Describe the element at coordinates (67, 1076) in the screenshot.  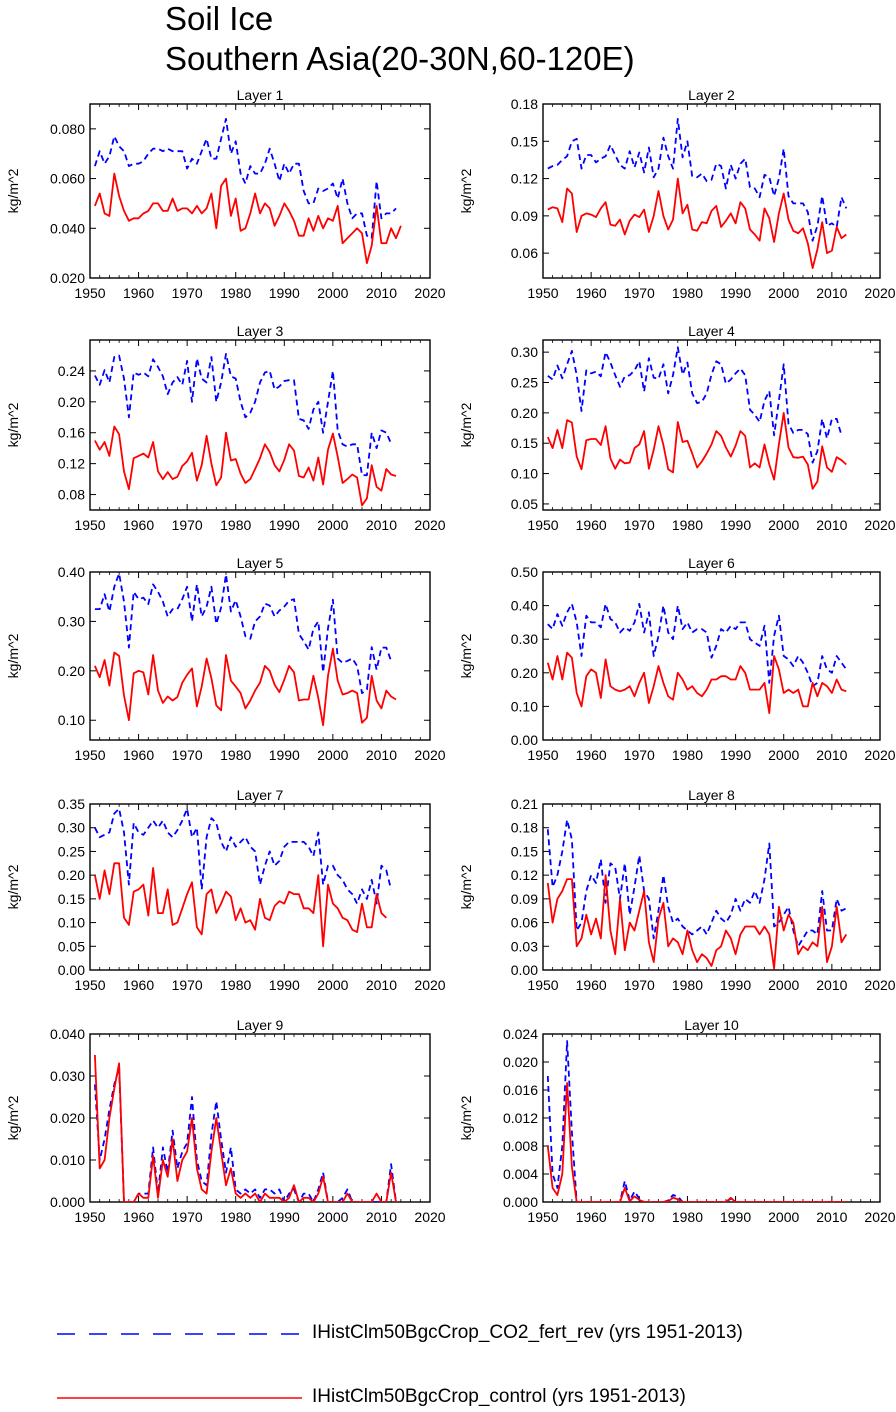
I see `y-tick-label: 0.030` at that location.